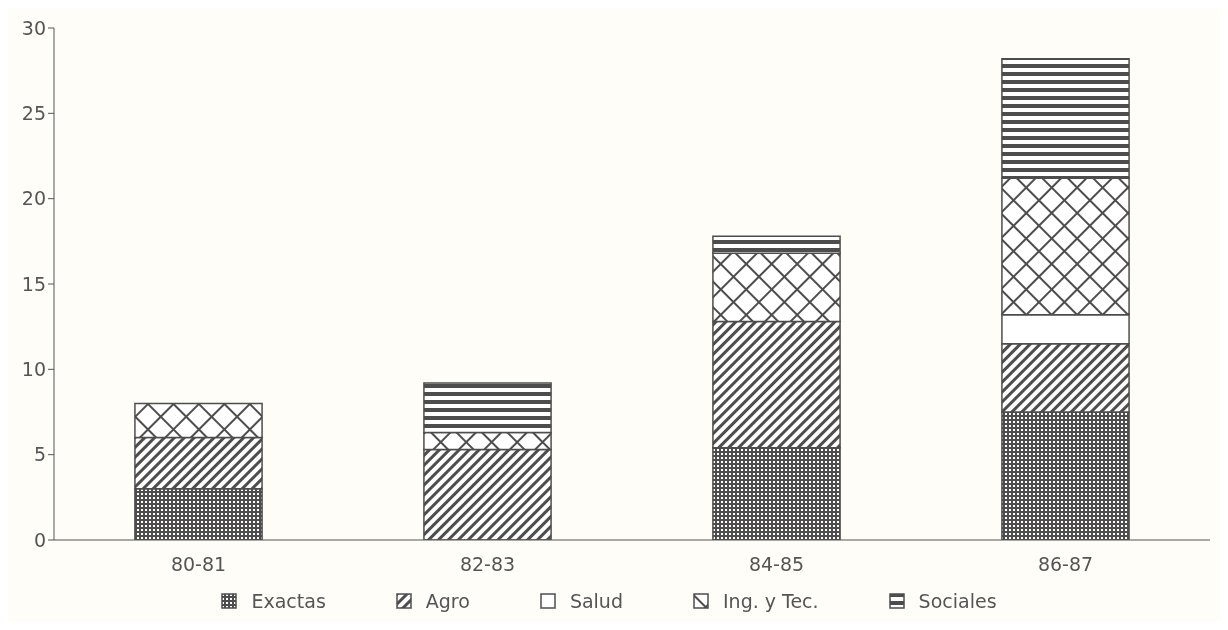 The width and height of the screenshot is (1228, 630). I want to click on y-tick-label: 25, so click(33, 113).